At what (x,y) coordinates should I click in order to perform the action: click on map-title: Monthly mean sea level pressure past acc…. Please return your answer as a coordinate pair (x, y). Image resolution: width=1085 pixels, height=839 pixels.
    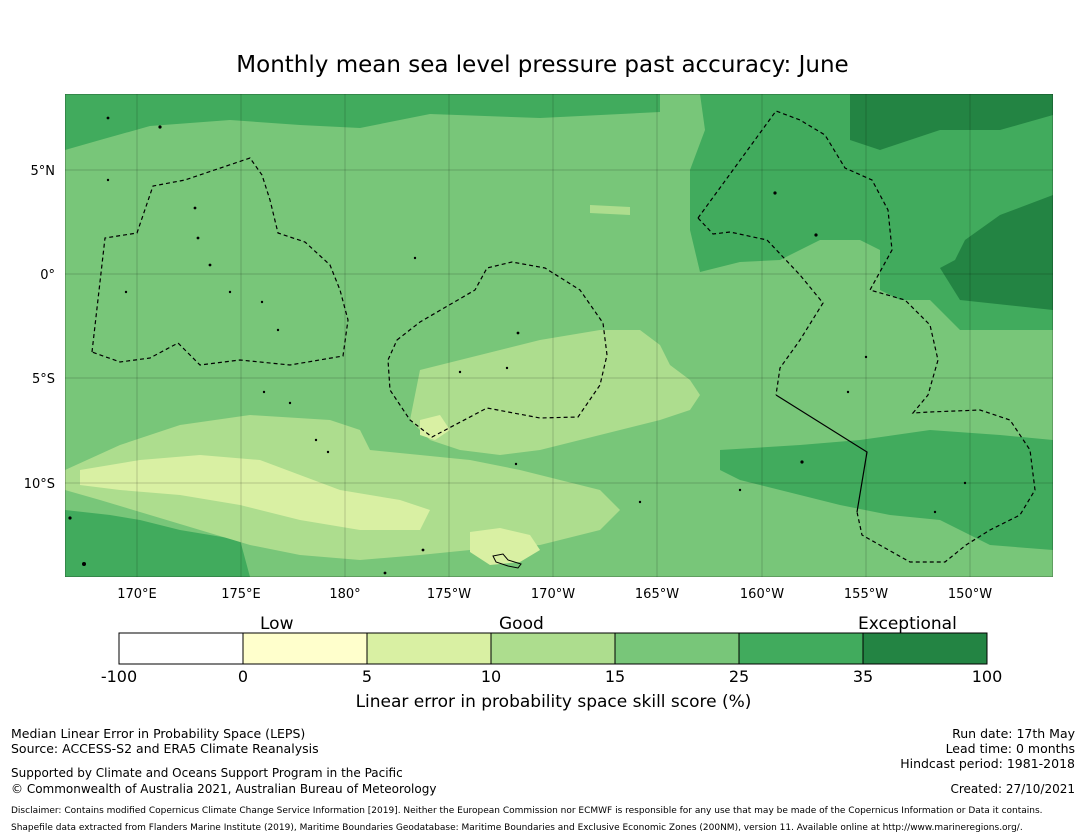
    Looking at the image, I should click on (542, 65).